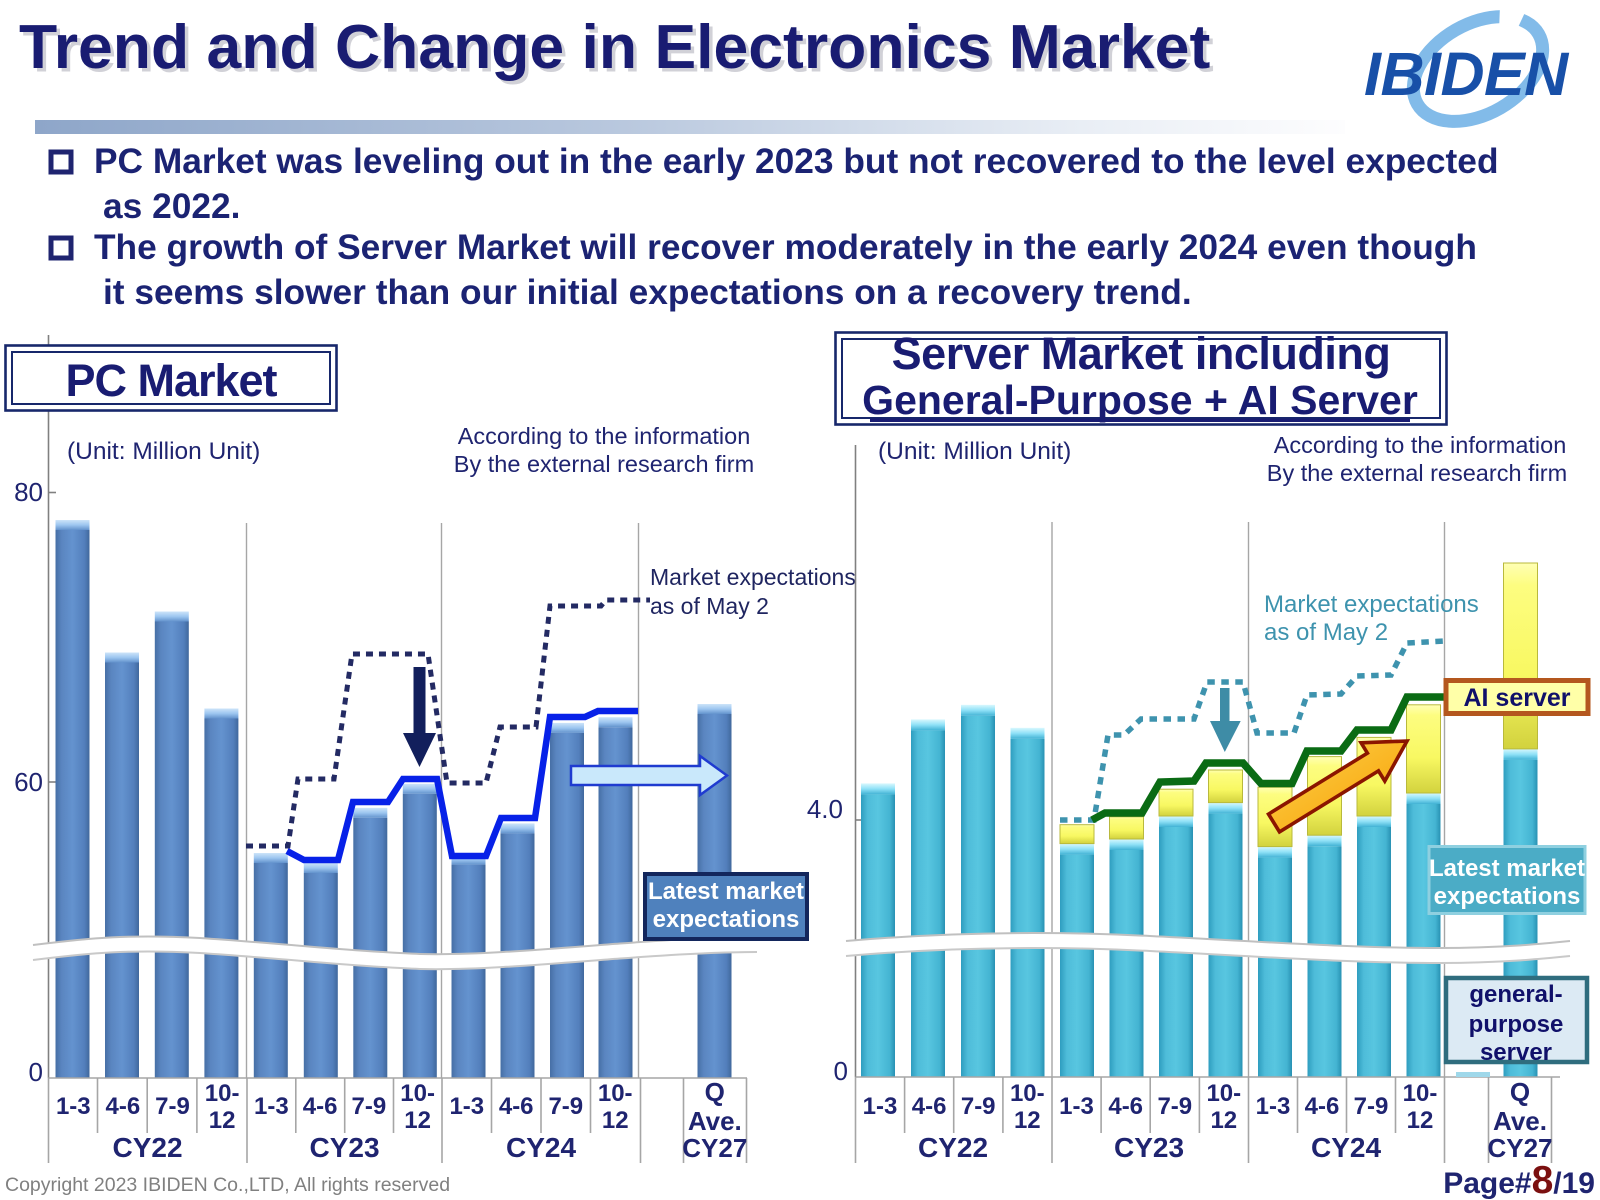 The height and width of the screenshot is (1200, 1600). What do you see at coordinates (1140, 400) in the screenshot?
I see `svg-text: General-Purpose + AI Server` at bounding box center [1140, 400].